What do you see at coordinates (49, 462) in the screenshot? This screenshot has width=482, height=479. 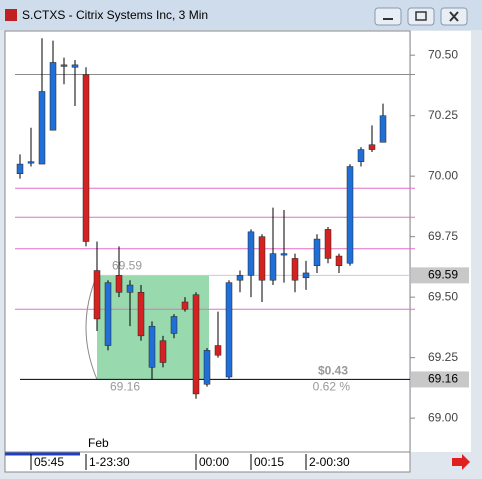 I see `x-tick-label: 05:45` at bounding box center [49, 462].